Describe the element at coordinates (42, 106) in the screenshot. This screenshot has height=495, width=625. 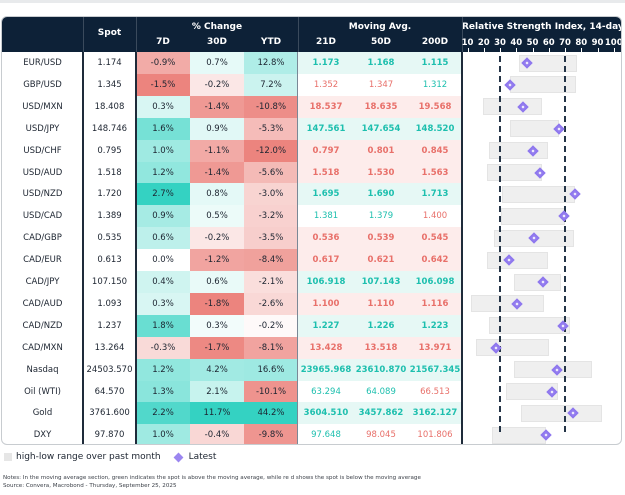
I see `instrument-name: USD/MXN` at that location.